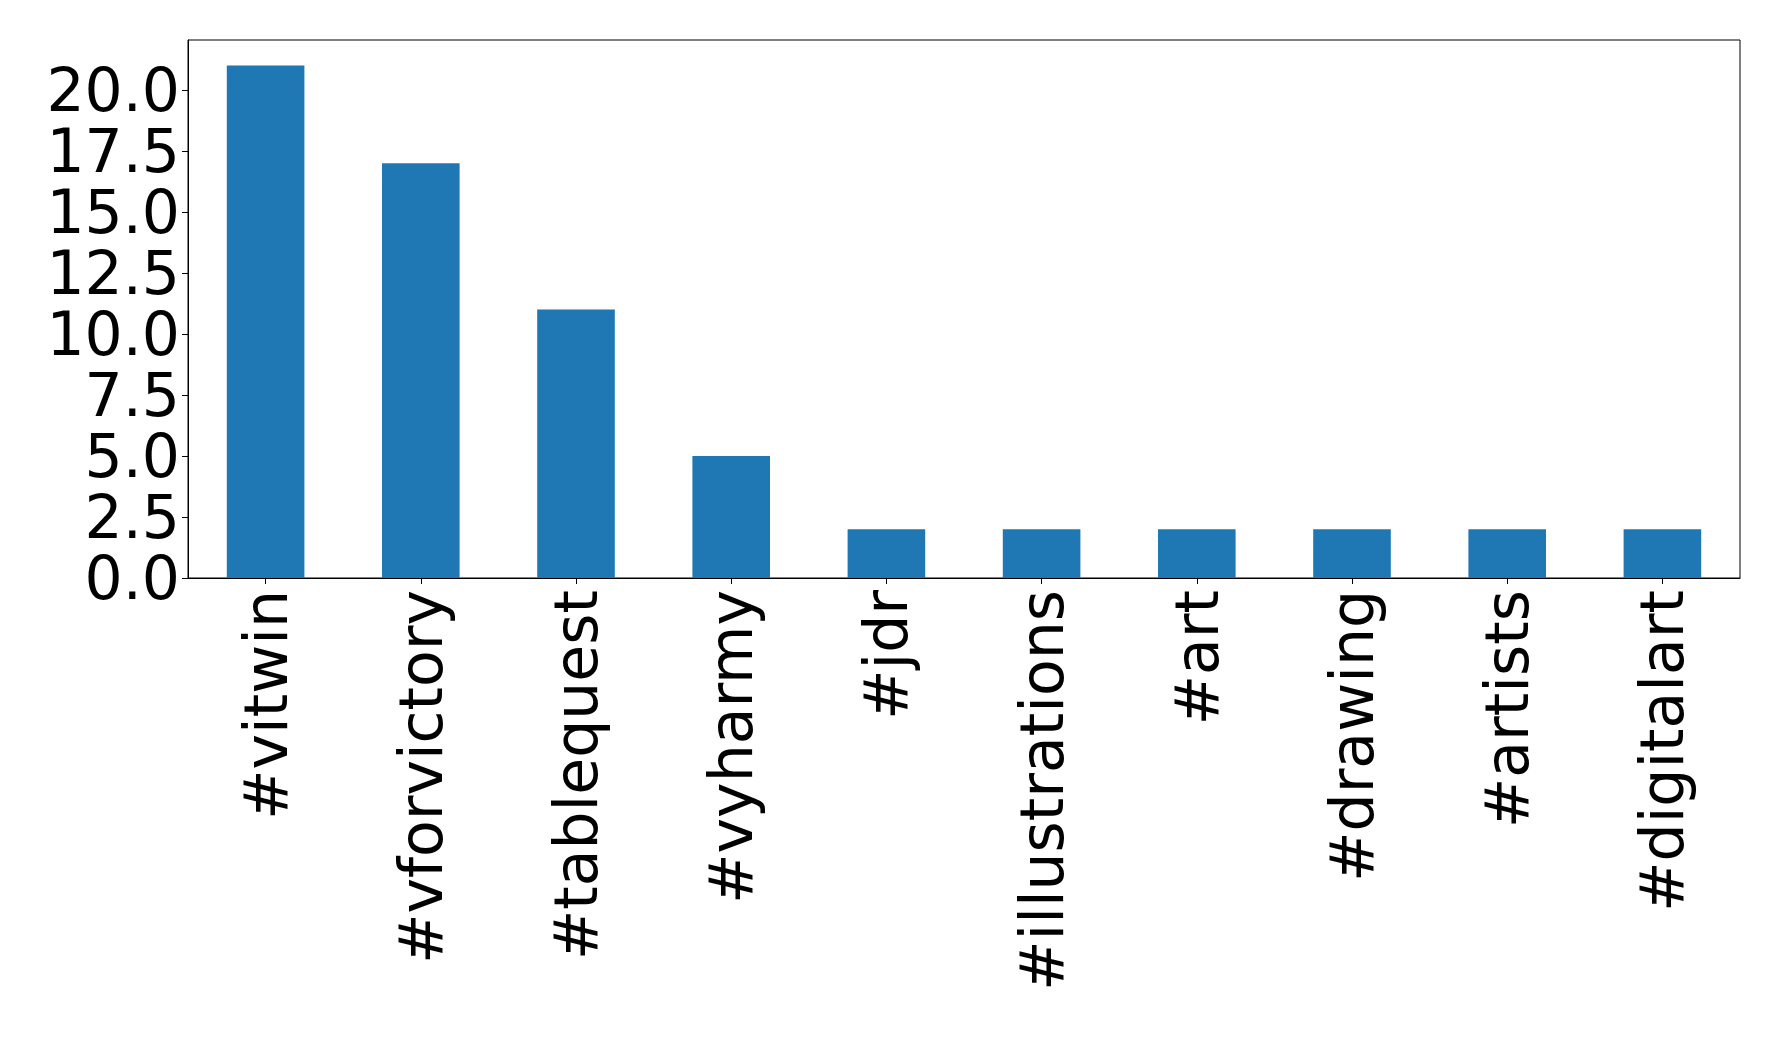  I want to click on x-tick-label: #digitalart, so click(1662, 751).